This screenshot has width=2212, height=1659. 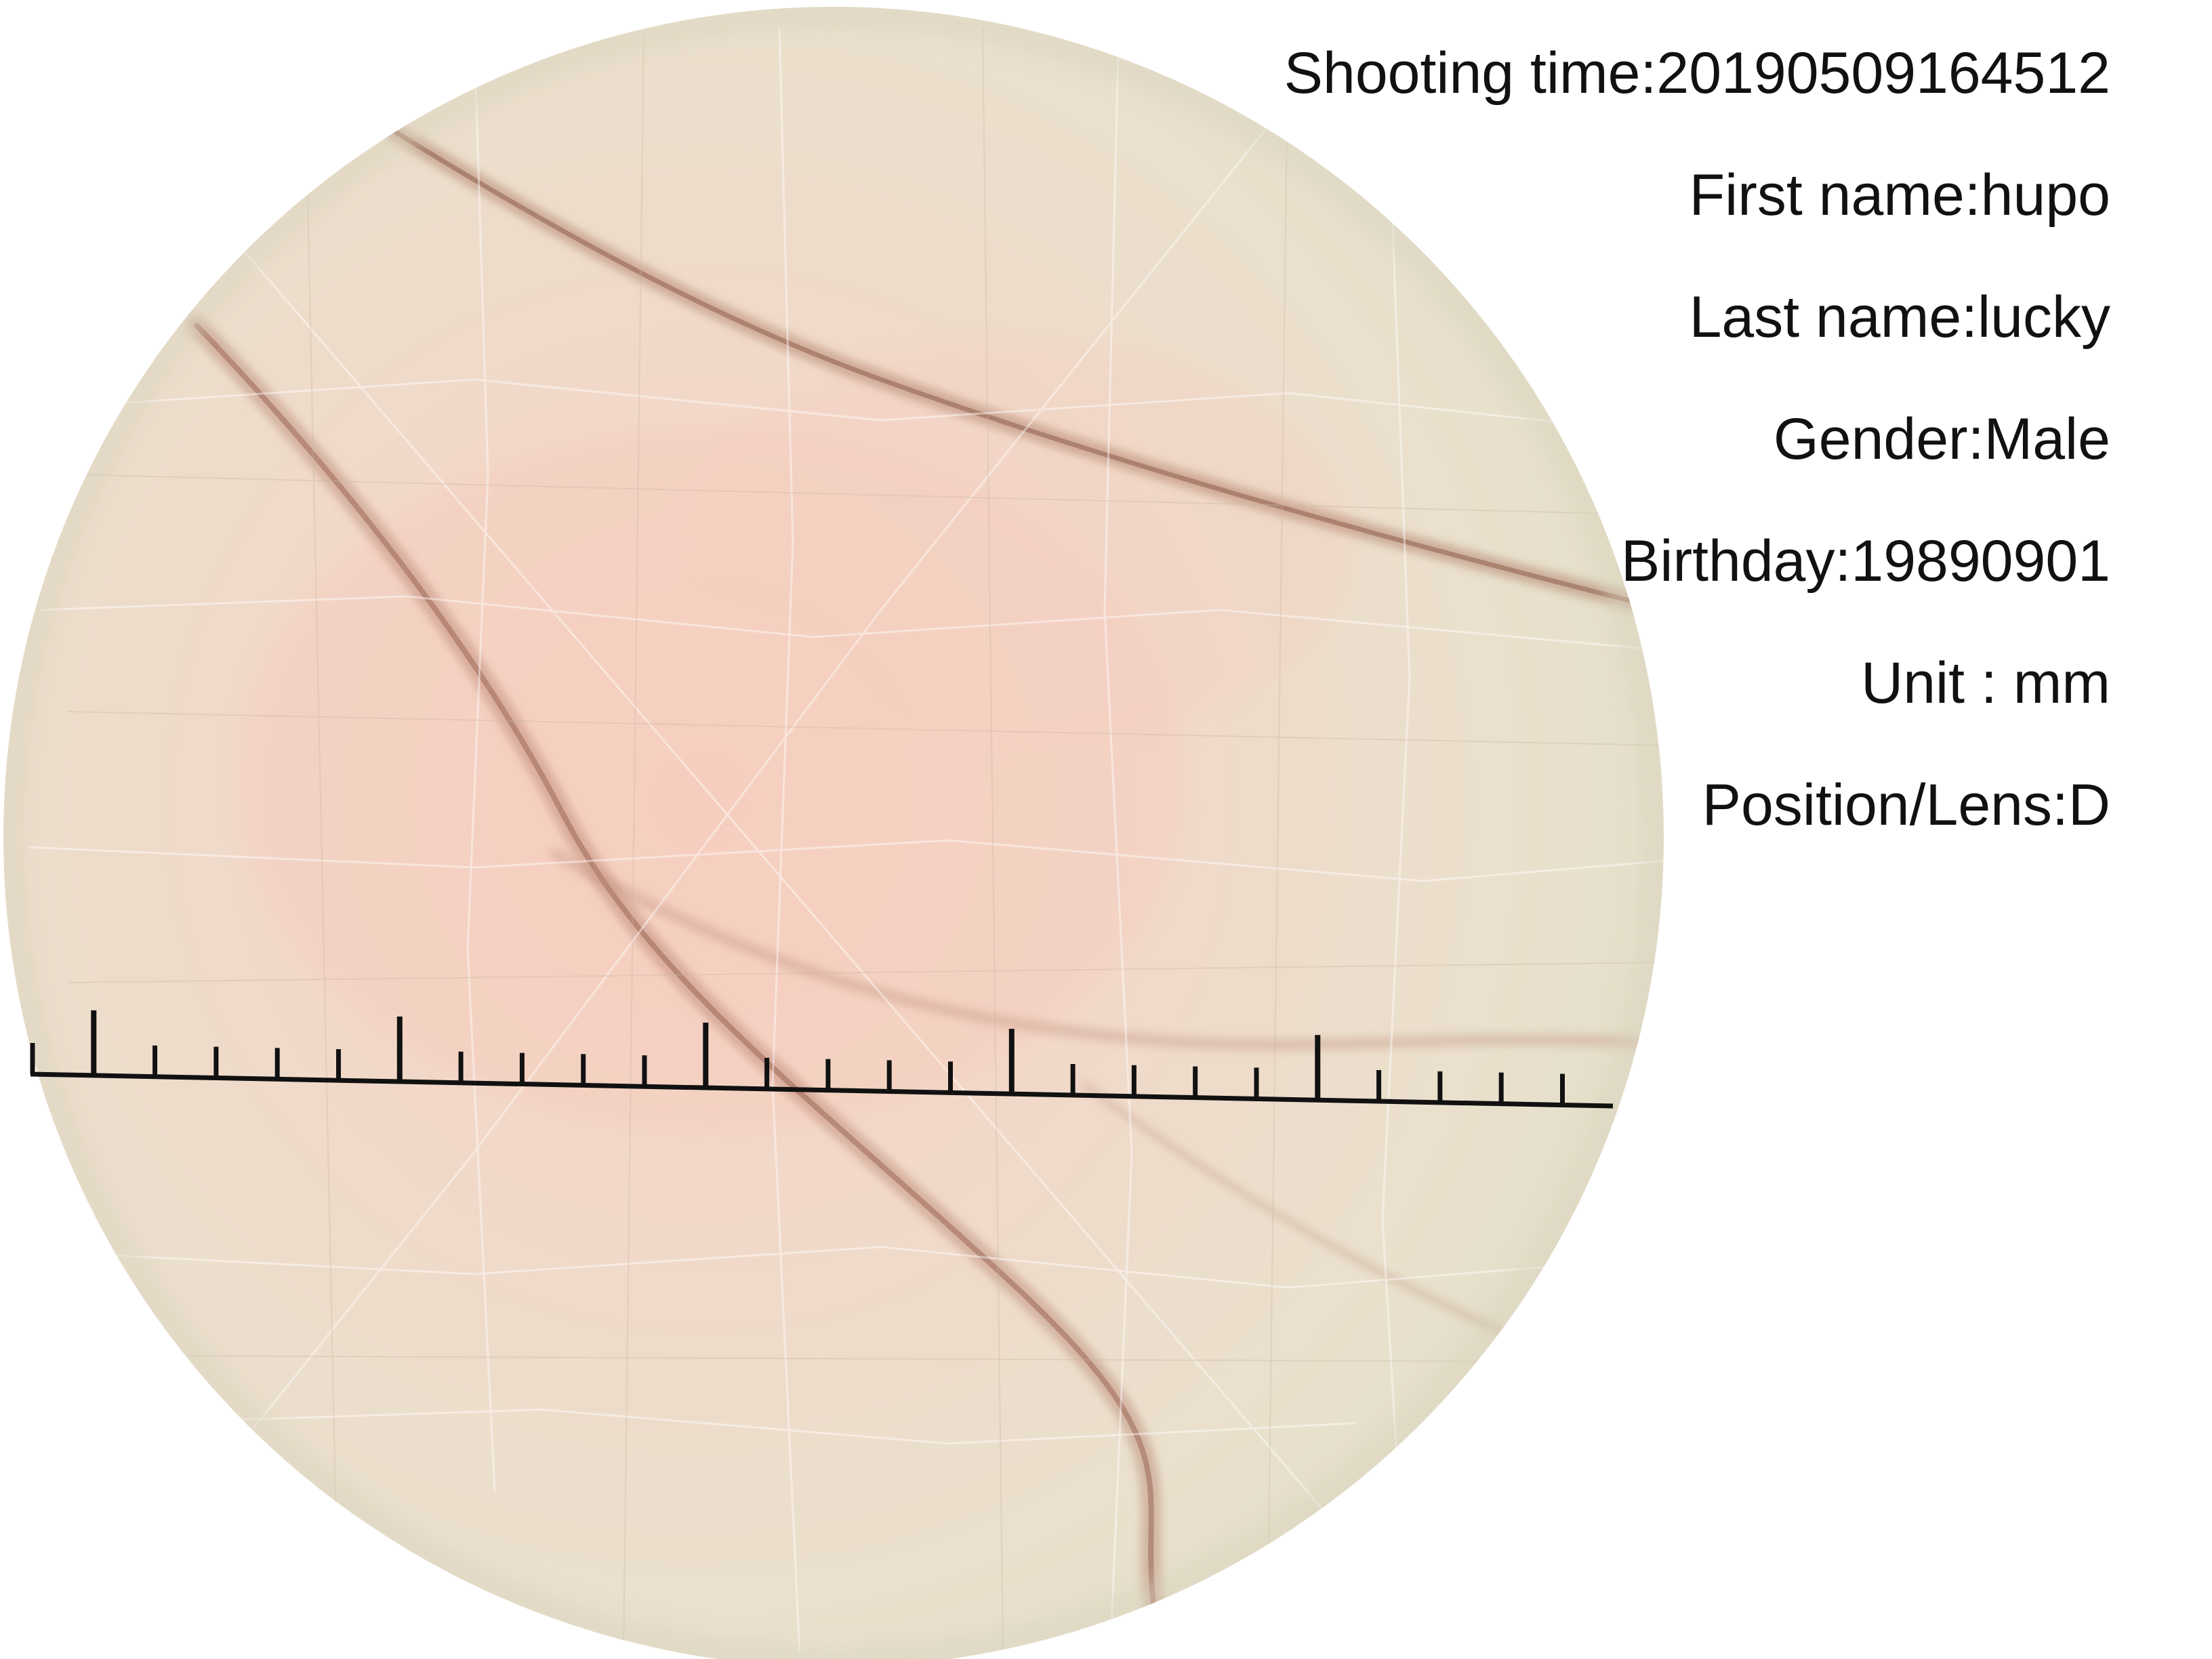 I want to click on first-name-label: First name:hupo, so click(x=1900, y=195).